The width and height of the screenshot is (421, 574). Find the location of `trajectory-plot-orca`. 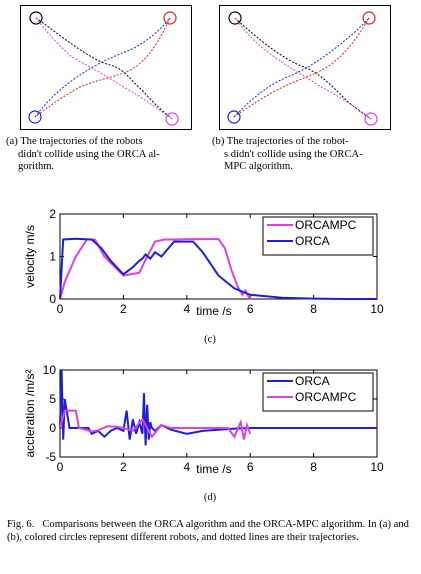

trajectory-plot-orca is located at coordinates (106, 67).